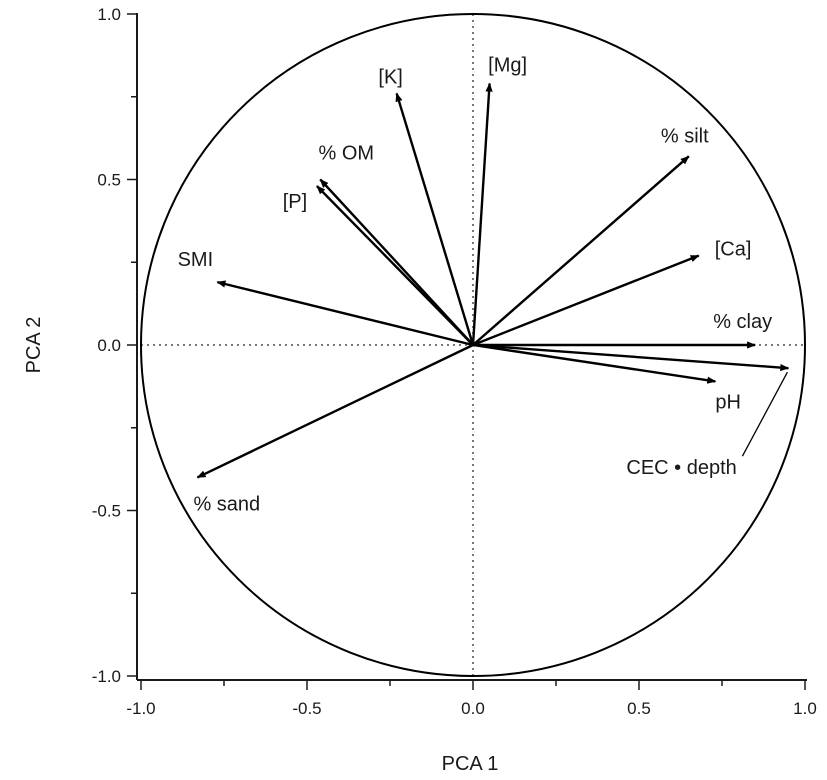  I want to click on y-tick-label: 0.0, so click(109, 345).